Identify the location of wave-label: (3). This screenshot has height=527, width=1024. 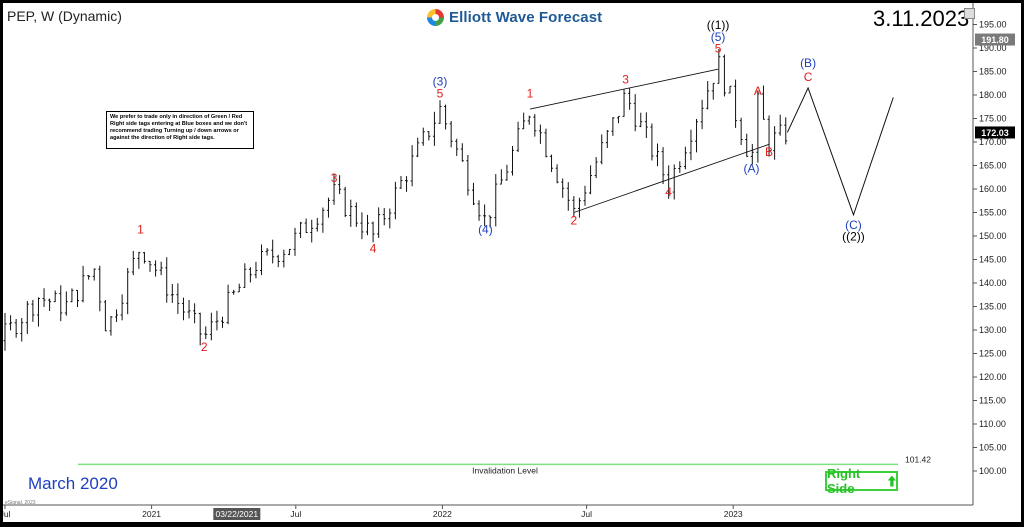
(440, 82).